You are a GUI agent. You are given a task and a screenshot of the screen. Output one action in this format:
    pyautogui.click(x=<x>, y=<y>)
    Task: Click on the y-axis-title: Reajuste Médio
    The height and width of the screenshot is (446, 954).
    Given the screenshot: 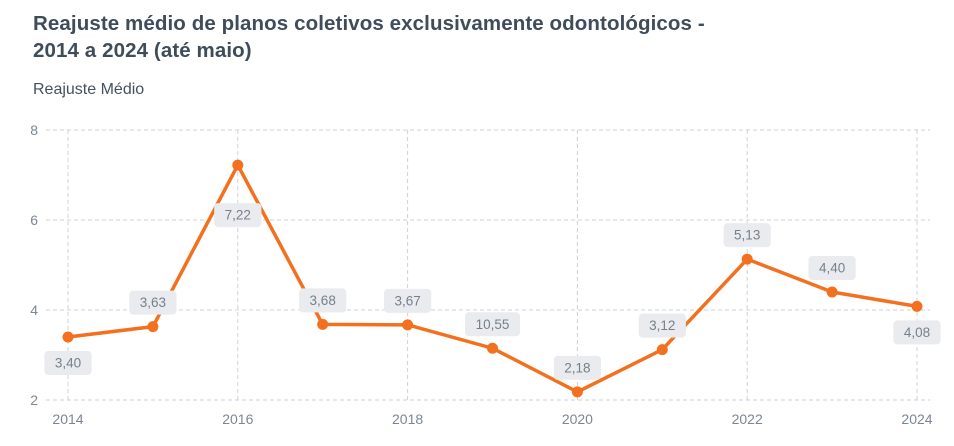 What is the action you would take?
    pyautogui.click(x=89, y=89)
    